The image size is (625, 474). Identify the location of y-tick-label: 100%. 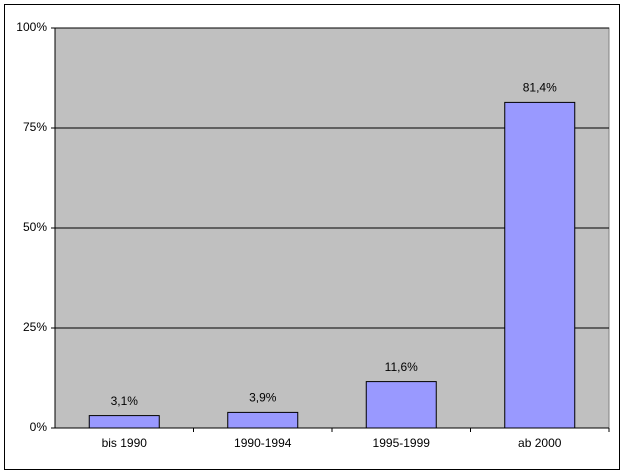
(31, 27).